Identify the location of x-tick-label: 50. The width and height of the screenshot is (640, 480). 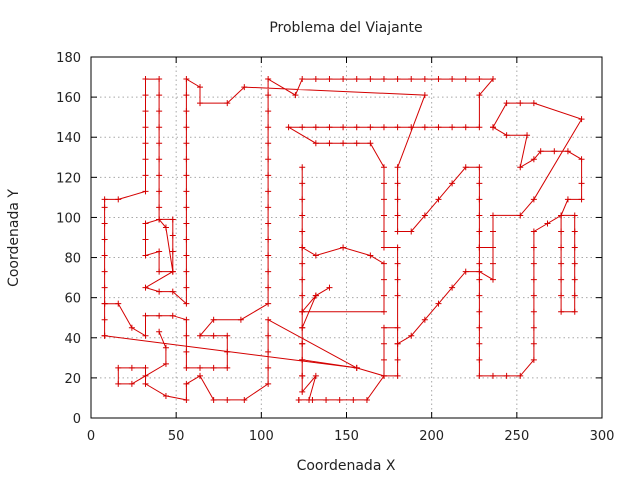
(176, 436).